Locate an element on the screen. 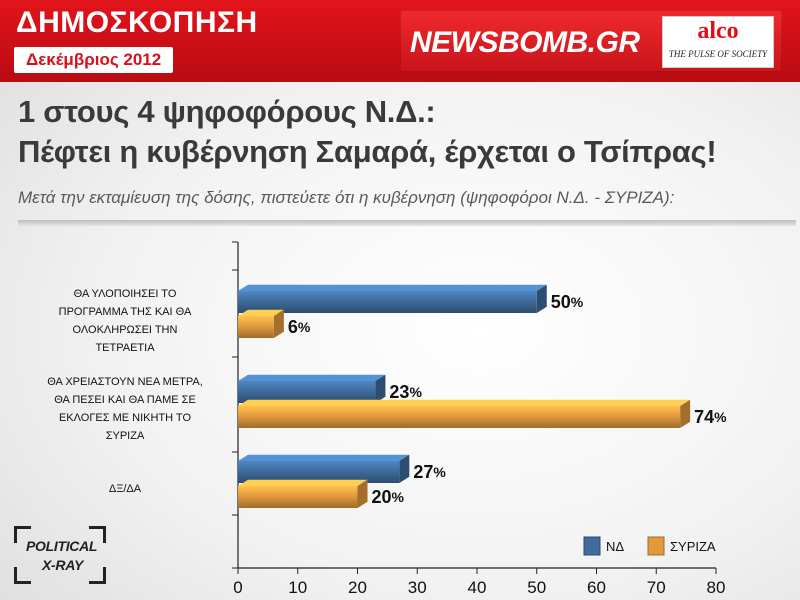 The image size is (800, 600). data-label: 20% is located at coordinates (388, 497).